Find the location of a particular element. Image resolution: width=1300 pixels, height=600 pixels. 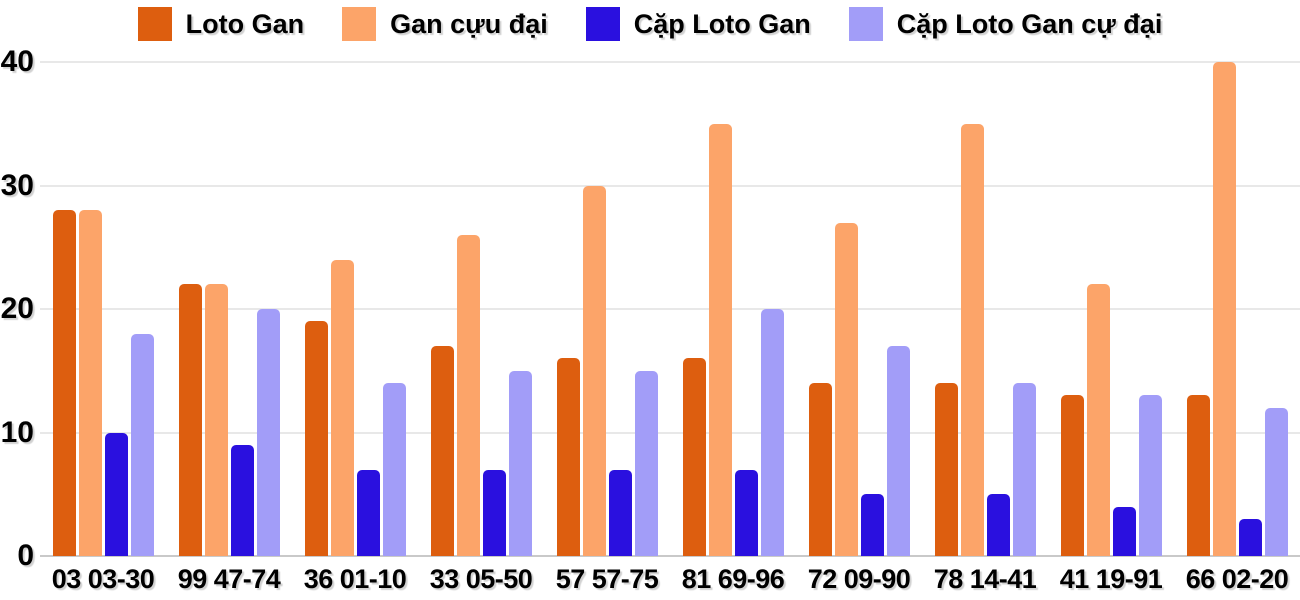

legend-item-cặp-loto-gan: Cặp Loto Gan is located at coordinates (698, 24).